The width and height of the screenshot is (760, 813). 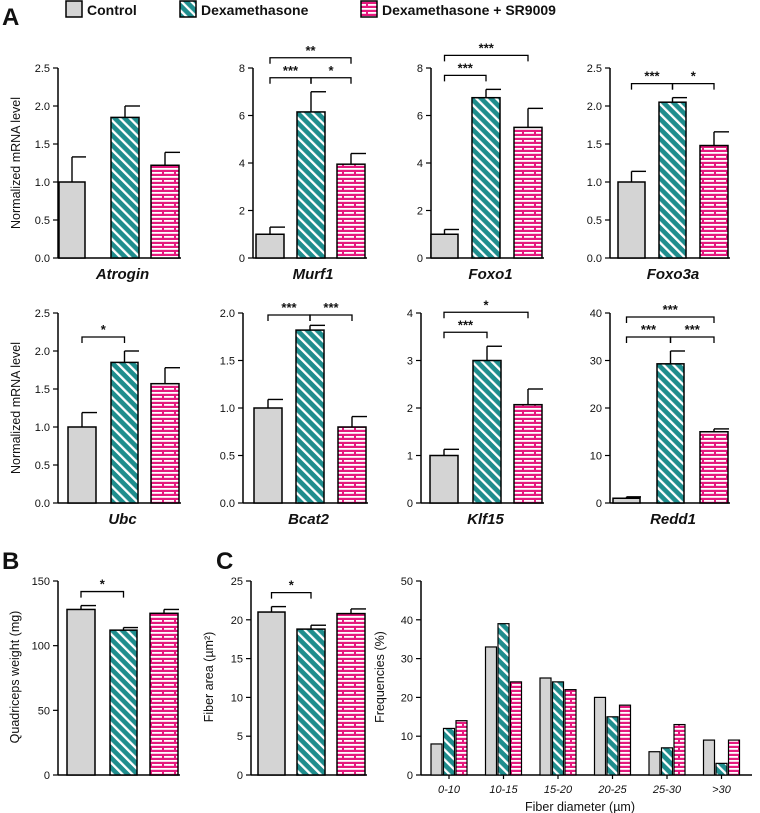 I want to click on foxo3a-significance-label: *, so click(x=694, y=76).